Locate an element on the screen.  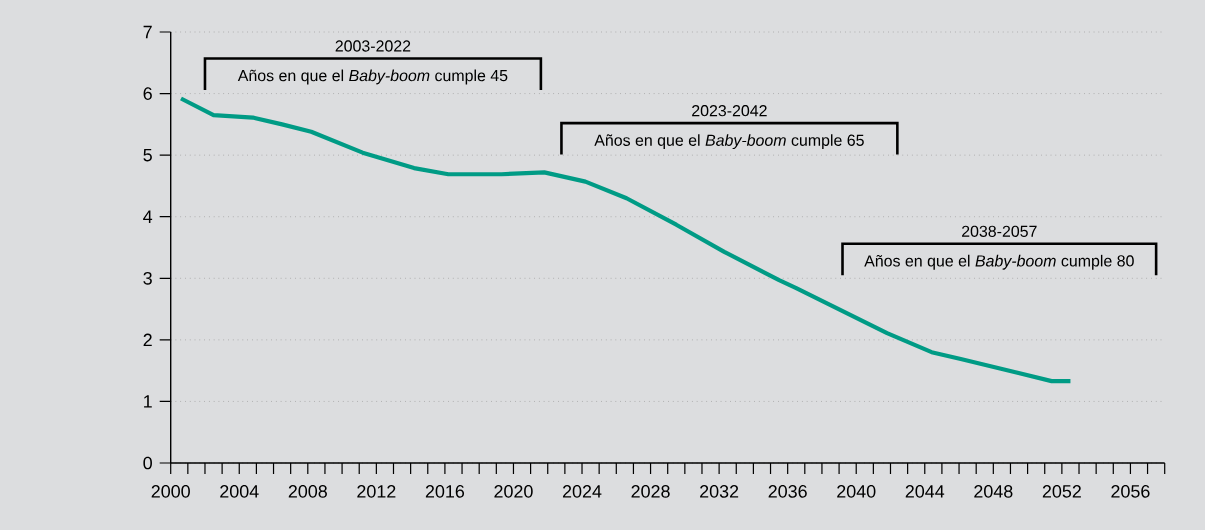
y-tick-label: 2 is located at coordinates (147, 340).